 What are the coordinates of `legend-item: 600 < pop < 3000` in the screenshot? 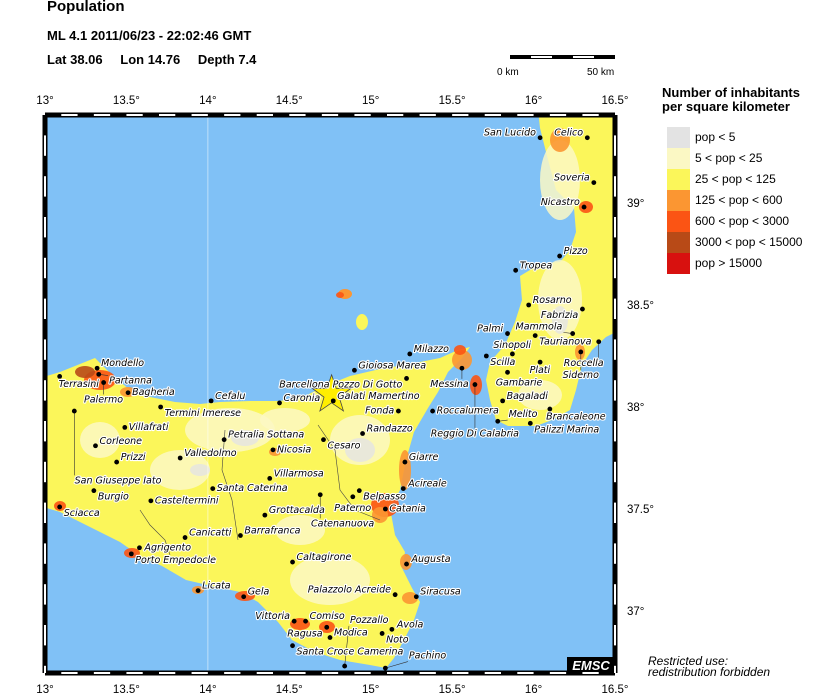 It's located at (742, 221).